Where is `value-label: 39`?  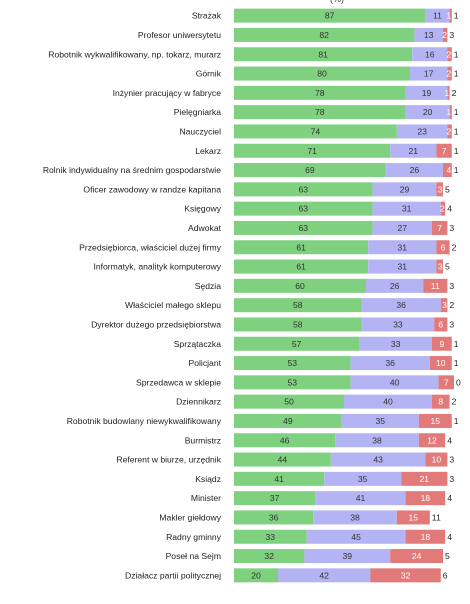 value-label: 39 is located at coordinates (348, 556).